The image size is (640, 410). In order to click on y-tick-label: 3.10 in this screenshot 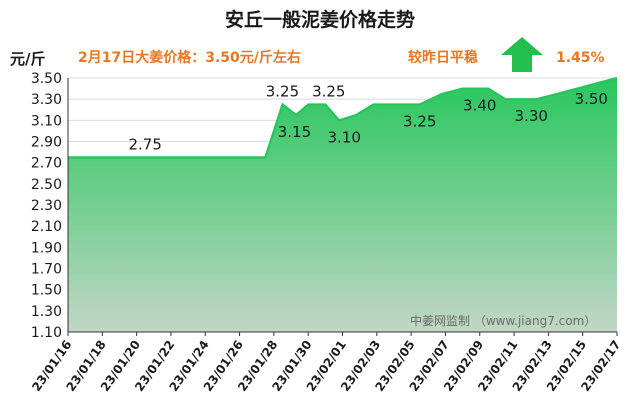, I will do `click(46, 121)`.